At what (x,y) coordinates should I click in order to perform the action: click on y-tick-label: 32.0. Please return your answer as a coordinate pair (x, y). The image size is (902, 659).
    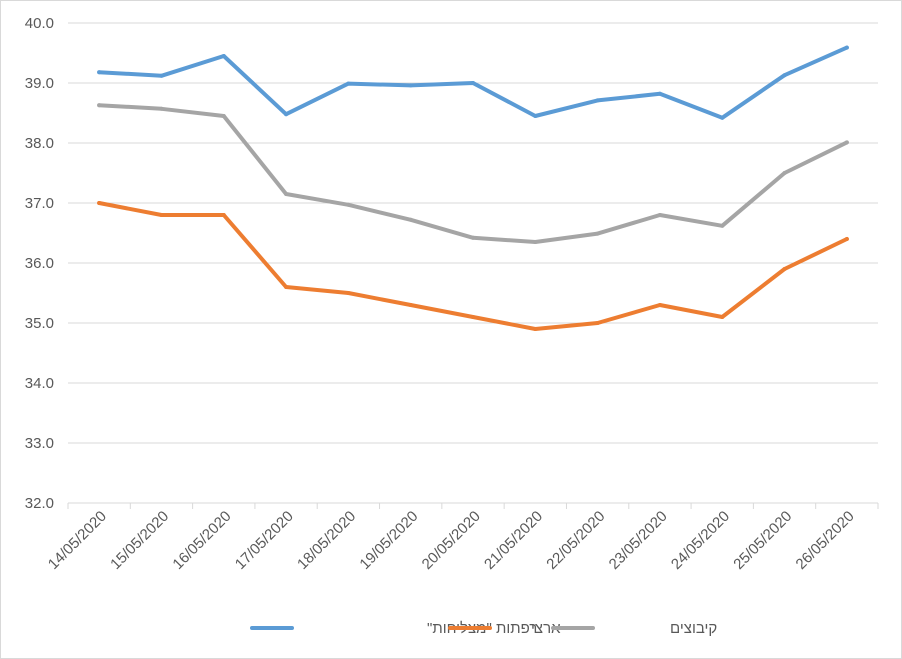
    Looking at the image, I should click on (39, 503).